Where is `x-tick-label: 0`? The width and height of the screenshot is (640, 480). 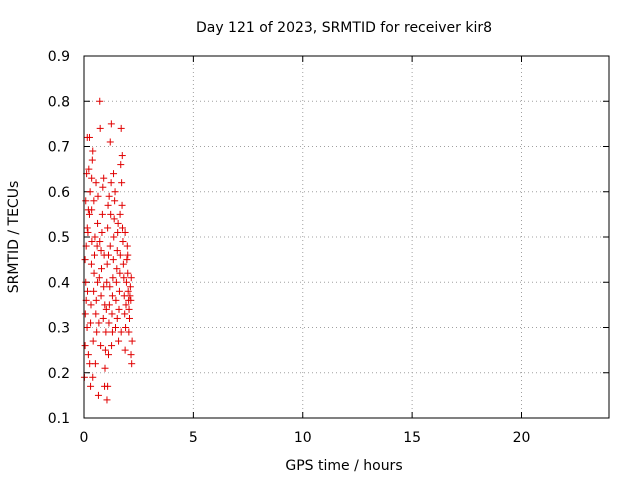
x-tick-label: 0 is located at coordinates (84, 438).